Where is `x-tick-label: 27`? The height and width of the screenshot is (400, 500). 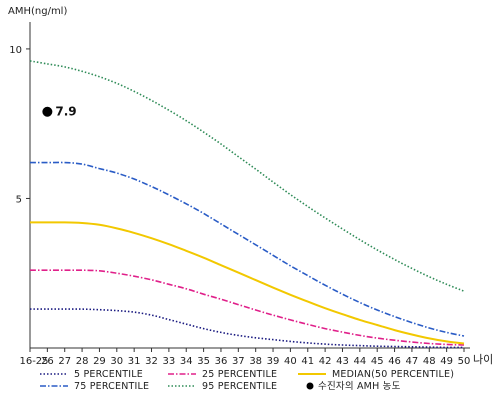 x-tick-label: 27 is located at coordinates (64, 361).